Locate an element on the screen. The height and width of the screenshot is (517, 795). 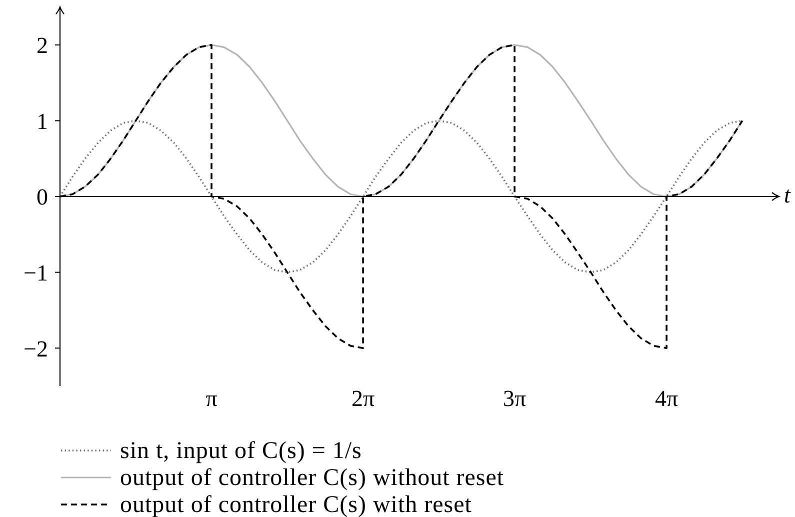
legend-label: sin t, input of C(s) = 1/s is located at coordinates (241, 451).